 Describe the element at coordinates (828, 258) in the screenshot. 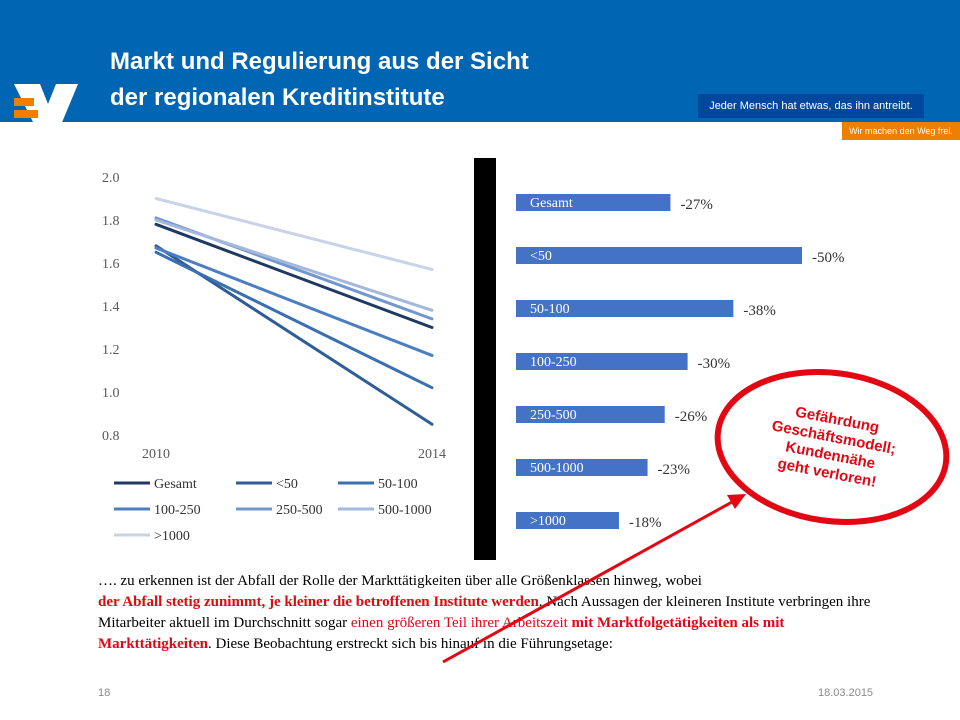

I see `bar-value-label: -50%` at that location.